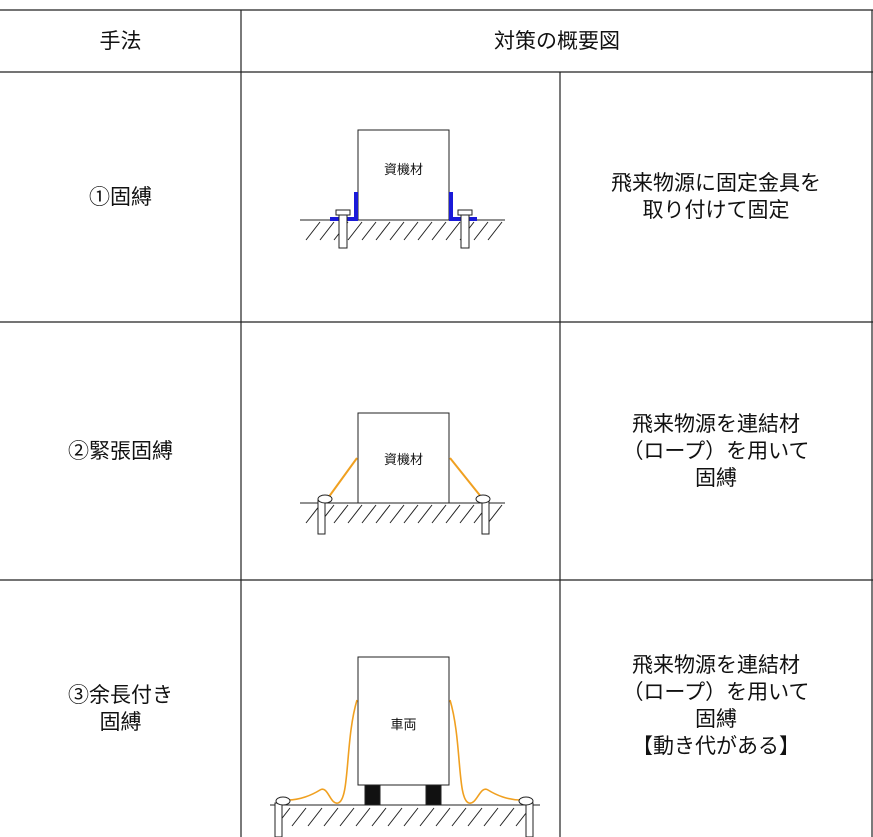 Image resolution: width=873 pixels, height=837 pixels. I want to click on method-cell: ②緊張固縛, so click(120, 451).